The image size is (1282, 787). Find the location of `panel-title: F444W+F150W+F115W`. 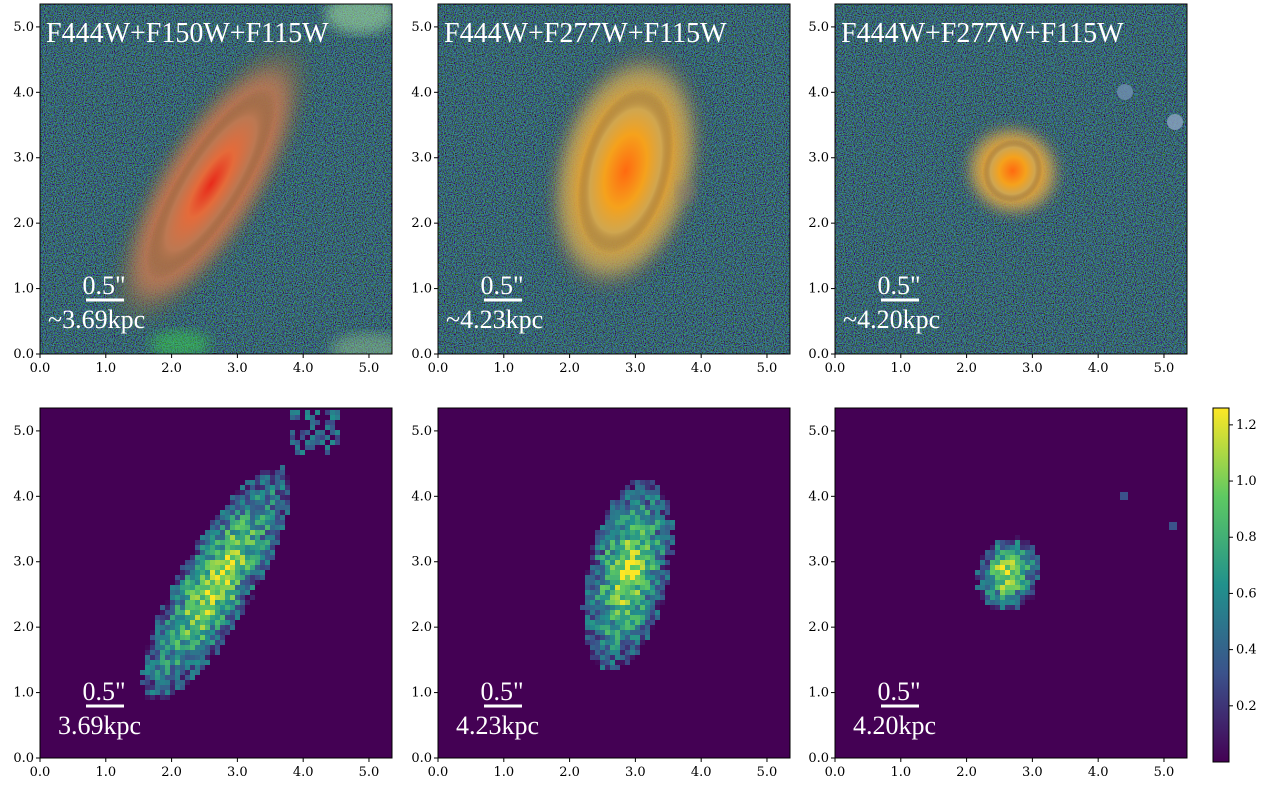

panel-title: F444W+F150W+F115W is located at coordinates (187, 33).